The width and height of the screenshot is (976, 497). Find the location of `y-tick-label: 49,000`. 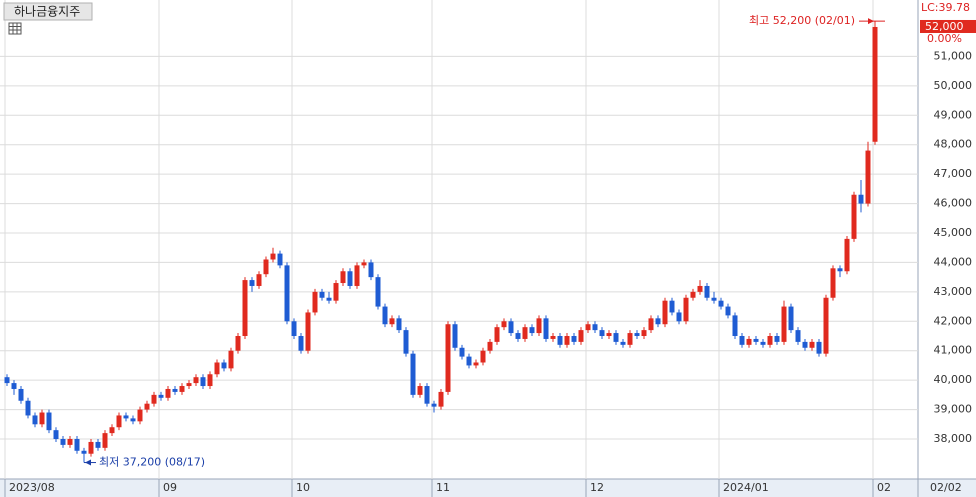

y-tick-label: 49,000 is located at coordinates (953, 114).